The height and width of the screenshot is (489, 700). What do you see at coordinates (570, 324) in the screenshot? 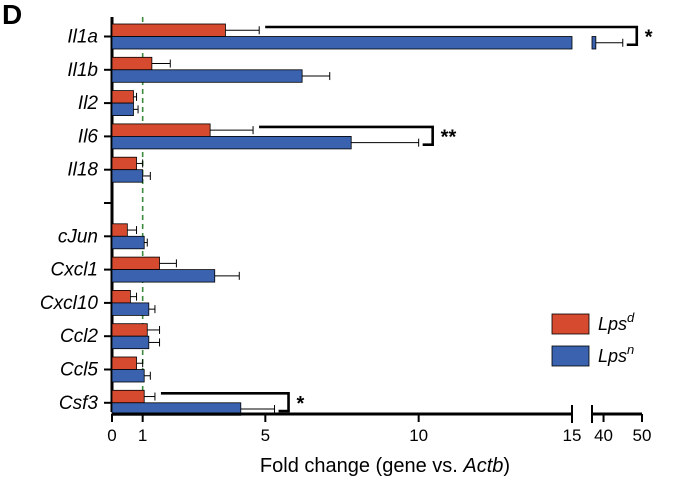
I see `legend-swatch-lpsd` at bounding box center [570, 324].